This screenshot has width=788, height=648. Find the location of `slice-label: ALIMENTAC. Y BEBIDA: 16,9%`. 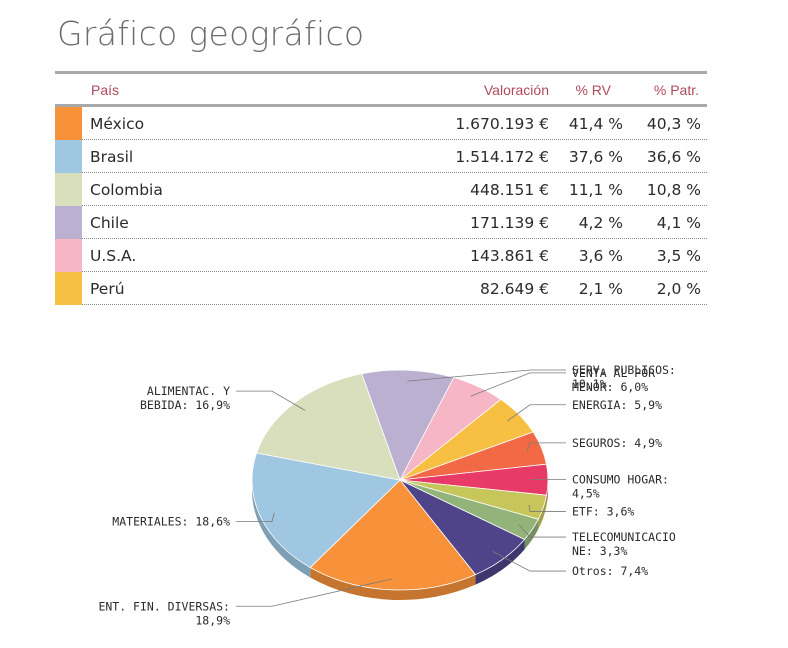

slice-label: ALIMENTAC. Y BEBIDA: 16,9% is located at coordinates (185, 398).